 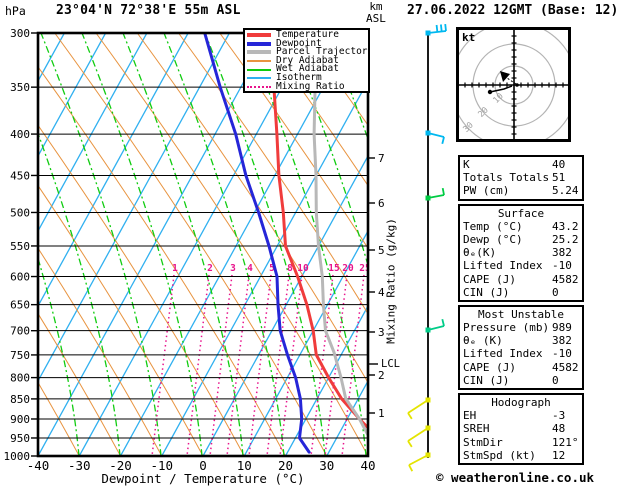 I want to click on index-label: EH, so click(x=470, y=416).